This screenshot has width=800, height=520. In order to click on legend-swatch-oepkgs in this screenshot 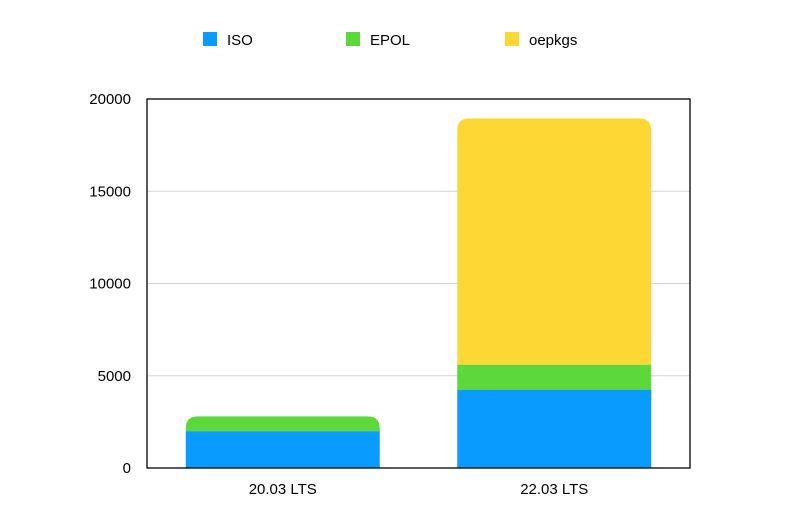, I will do `click(512, 39)`.